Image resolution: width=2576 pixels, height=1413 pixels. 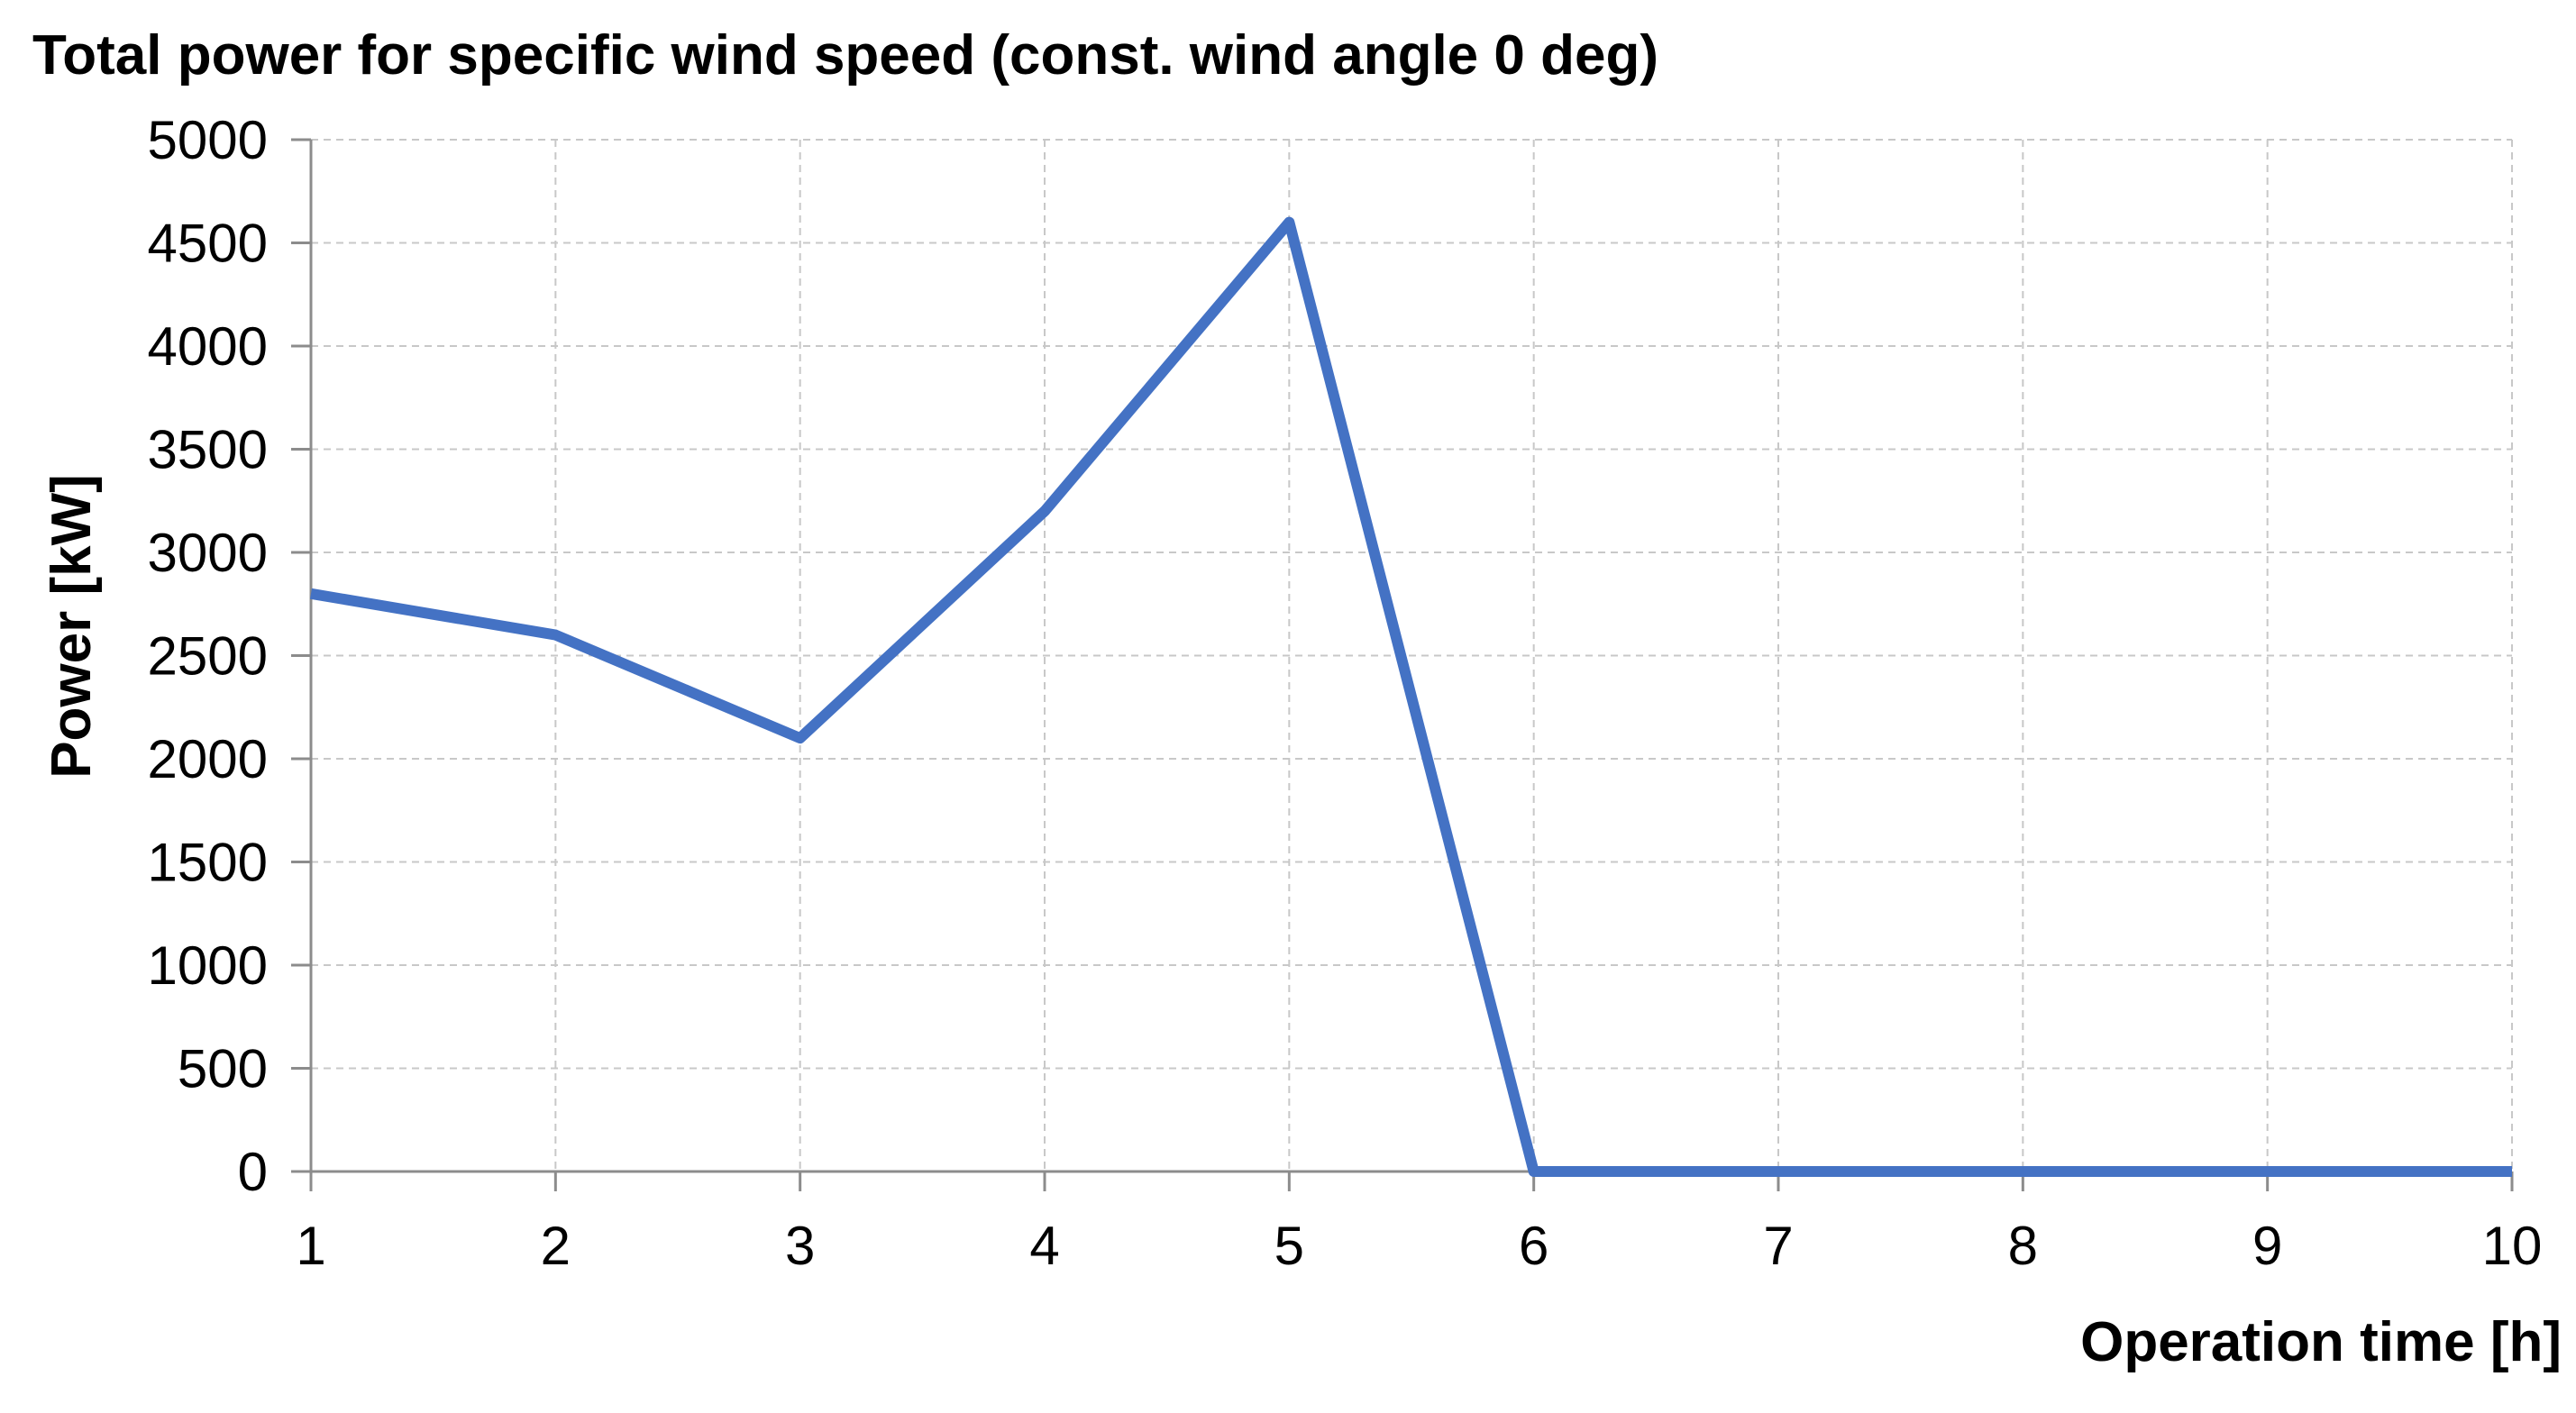 I want to click on x-tick-label: 4, so click(x=1044, y=1246).